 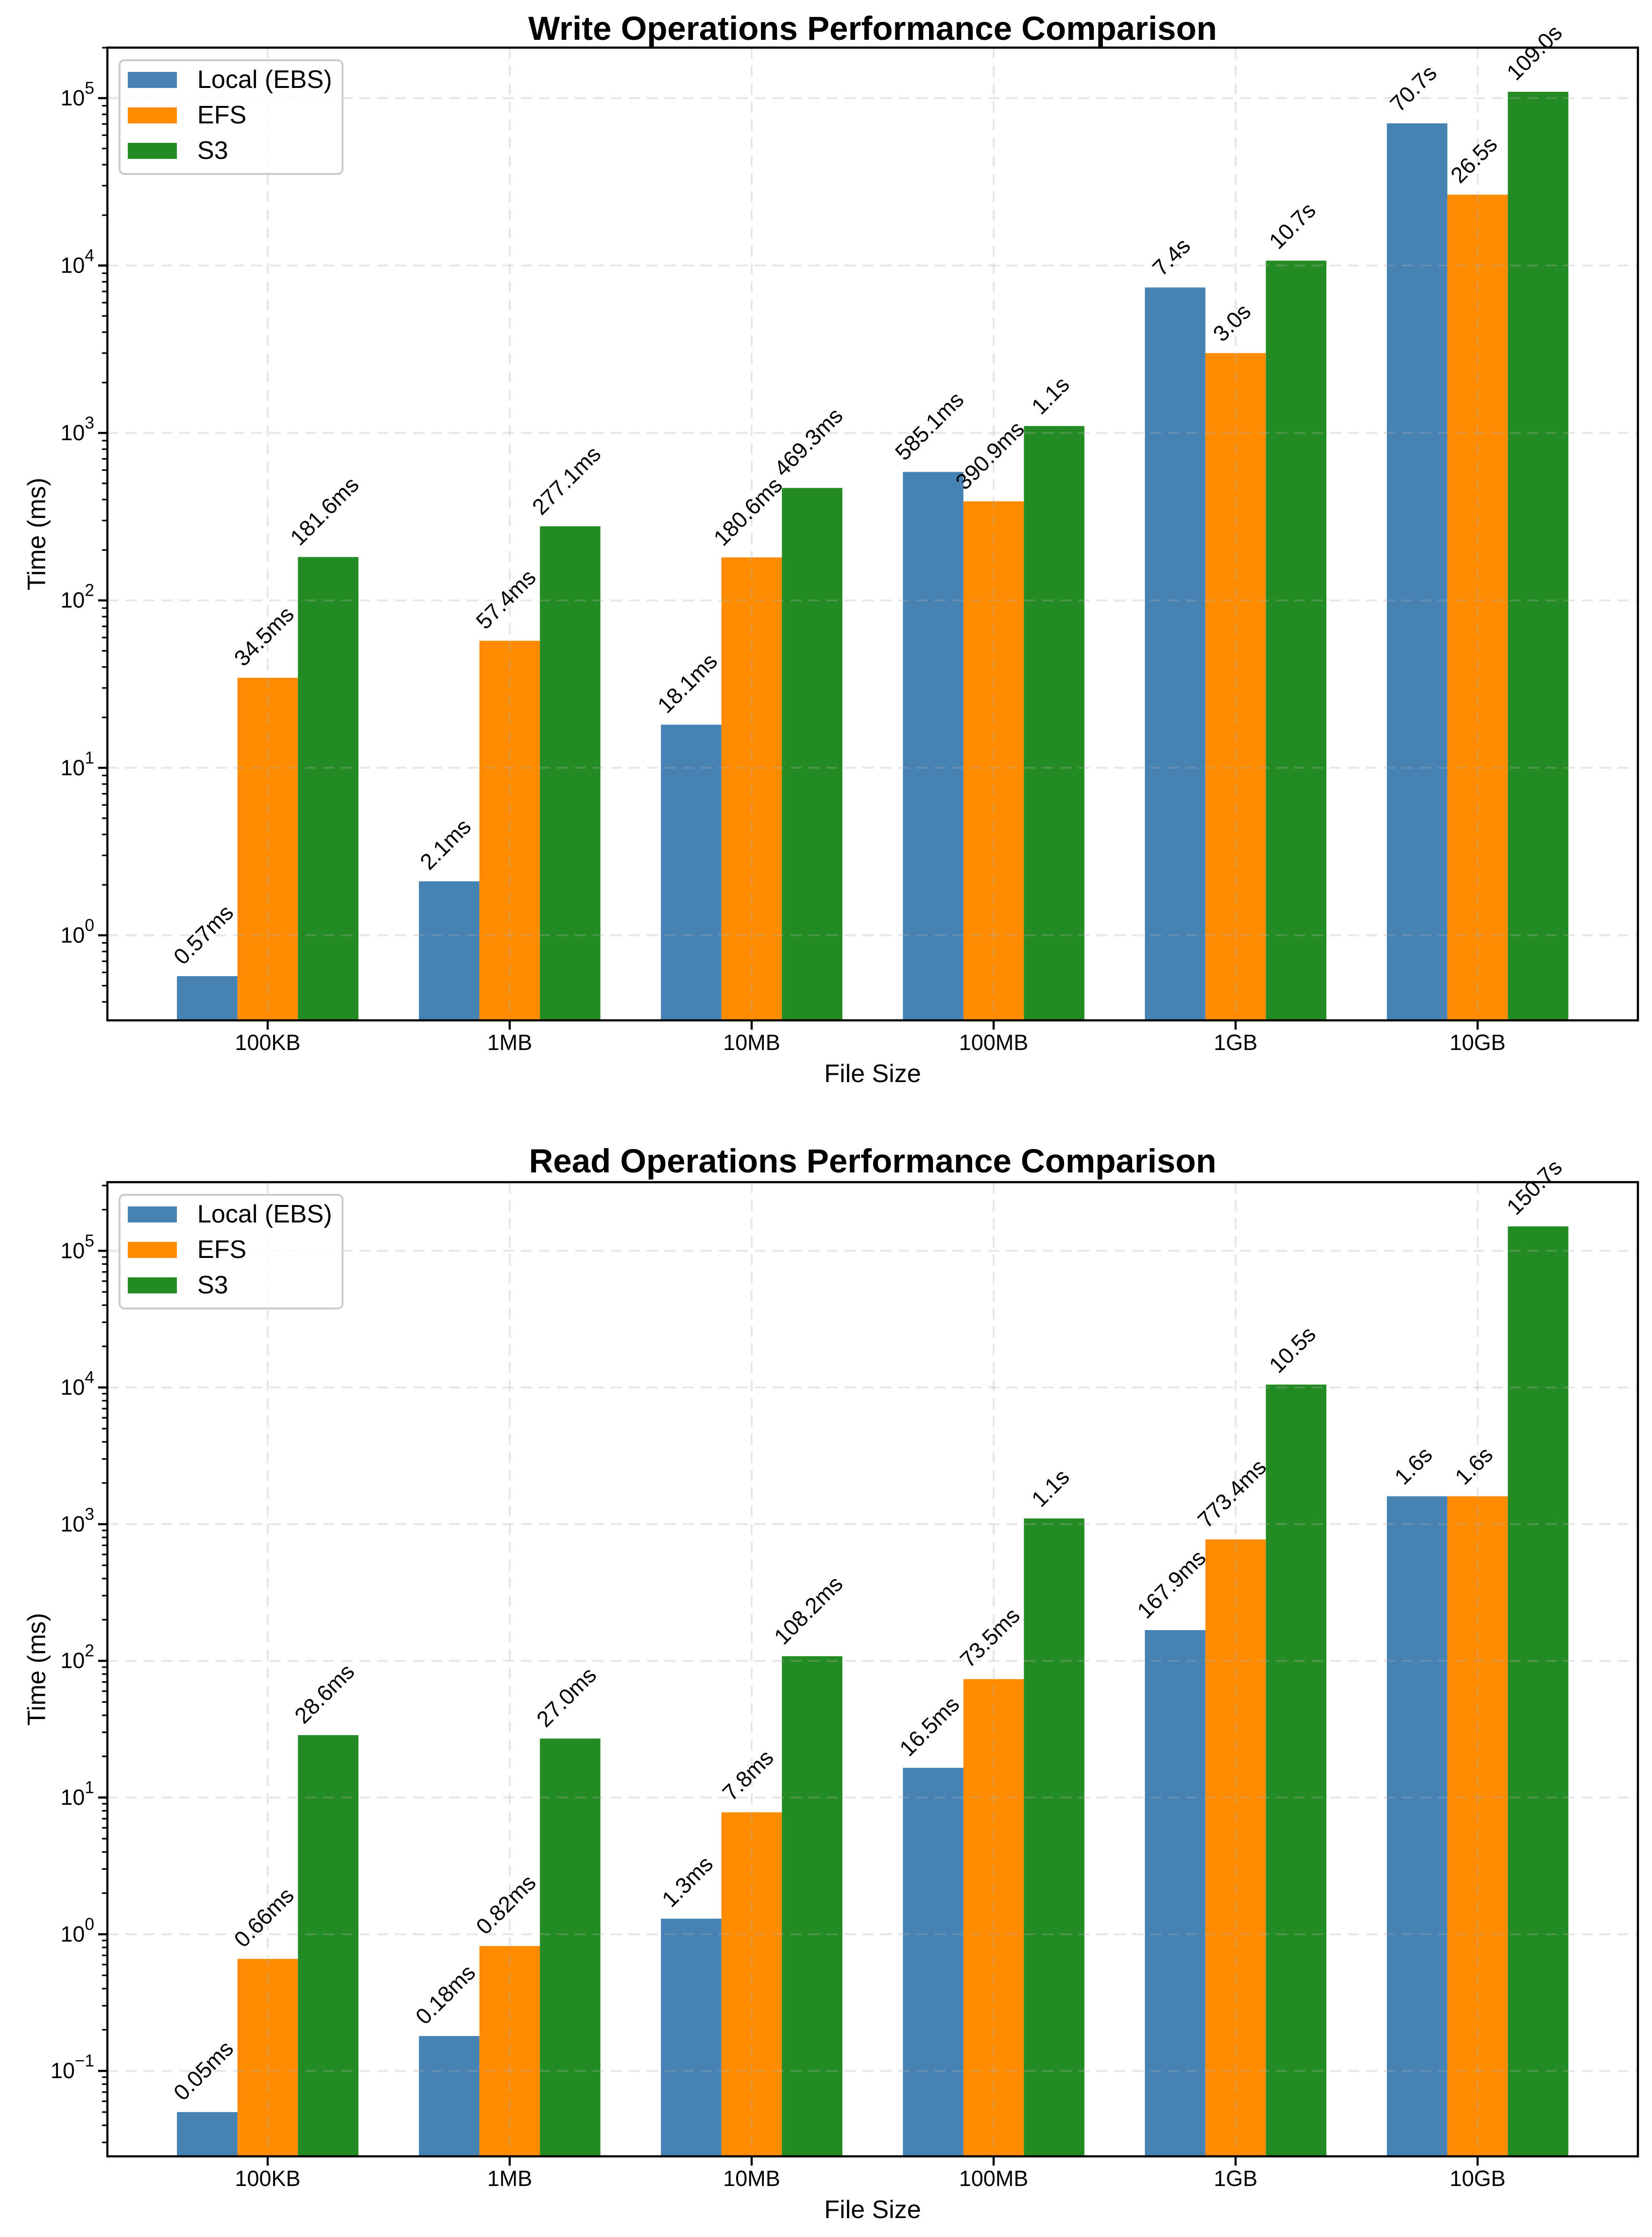 What do you see at coordinates (873, 1161) in the screenshot?
I see `svg-text:Read Operations Performance Co: Read Operations Performance Comparison` at bounding box center [873, 1161].